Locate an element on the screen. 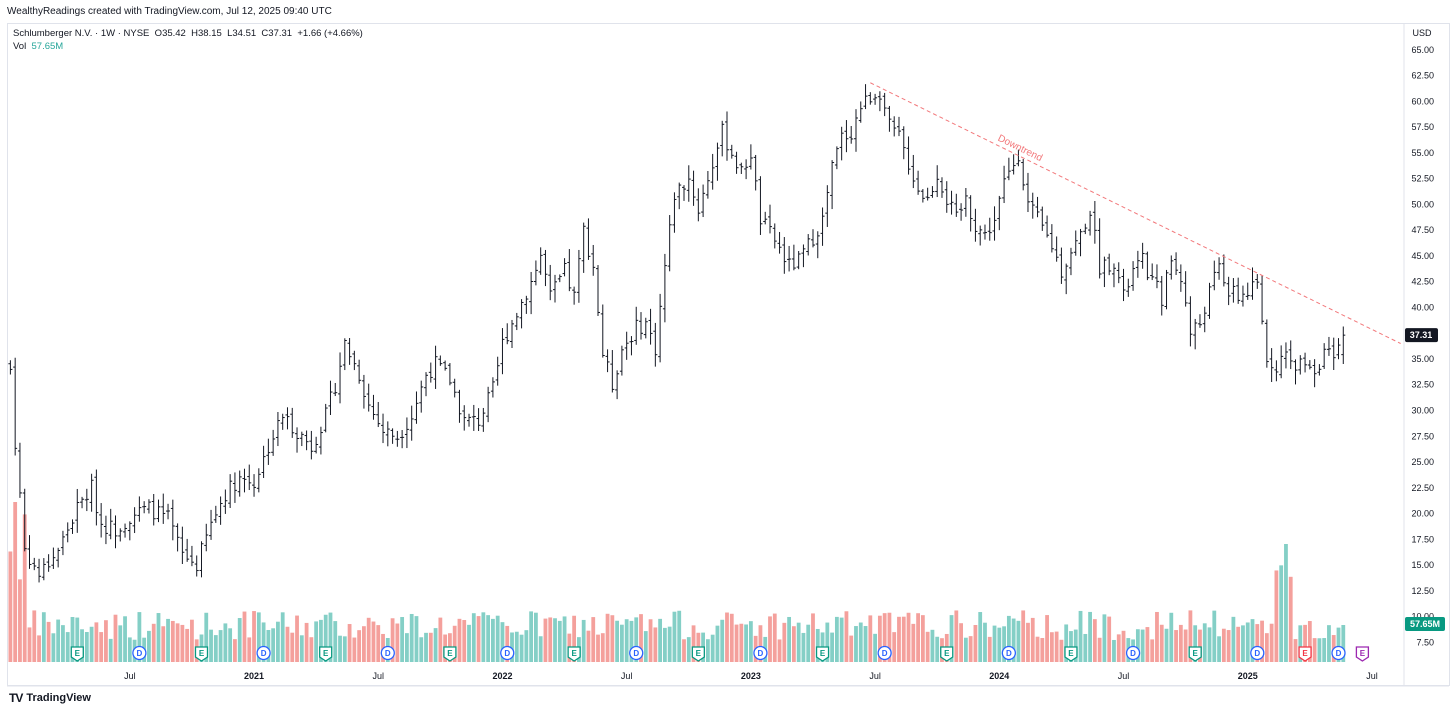 This screenshot has width=1456, height=711. tradingview-logo-icon: TV is located at coordinates (16, 698).